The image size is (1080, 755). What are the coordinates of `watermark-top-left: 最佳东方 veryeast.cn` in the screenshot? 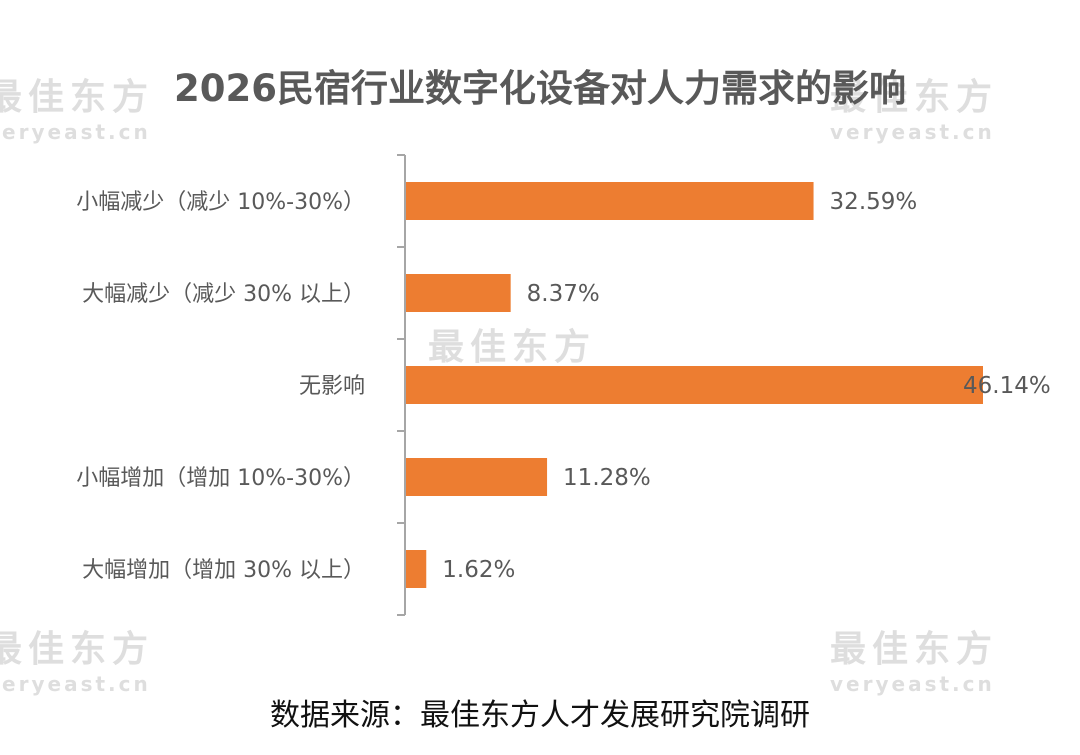 It's located at (77, 106).